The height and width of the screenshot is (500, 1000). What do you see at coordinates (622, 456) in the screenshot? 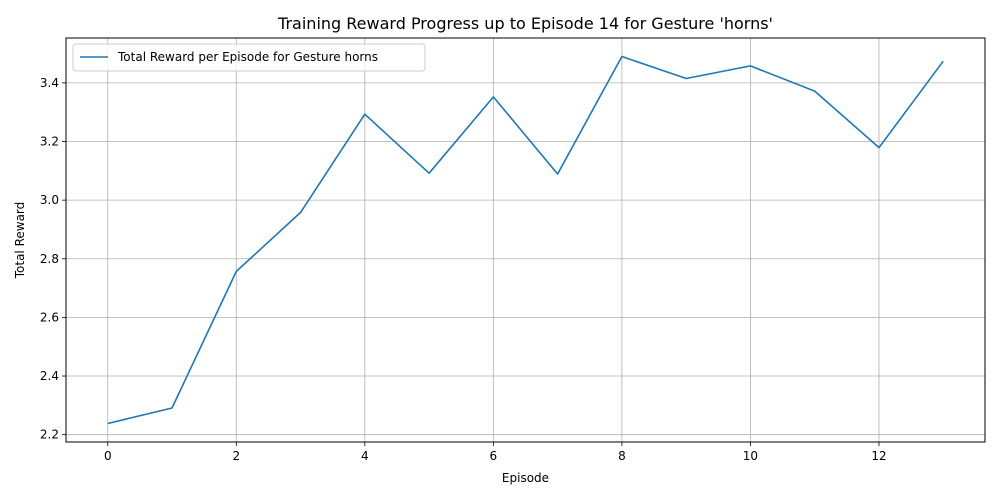
I see `x-tick-label: 8` at bounding box center [622, 456].